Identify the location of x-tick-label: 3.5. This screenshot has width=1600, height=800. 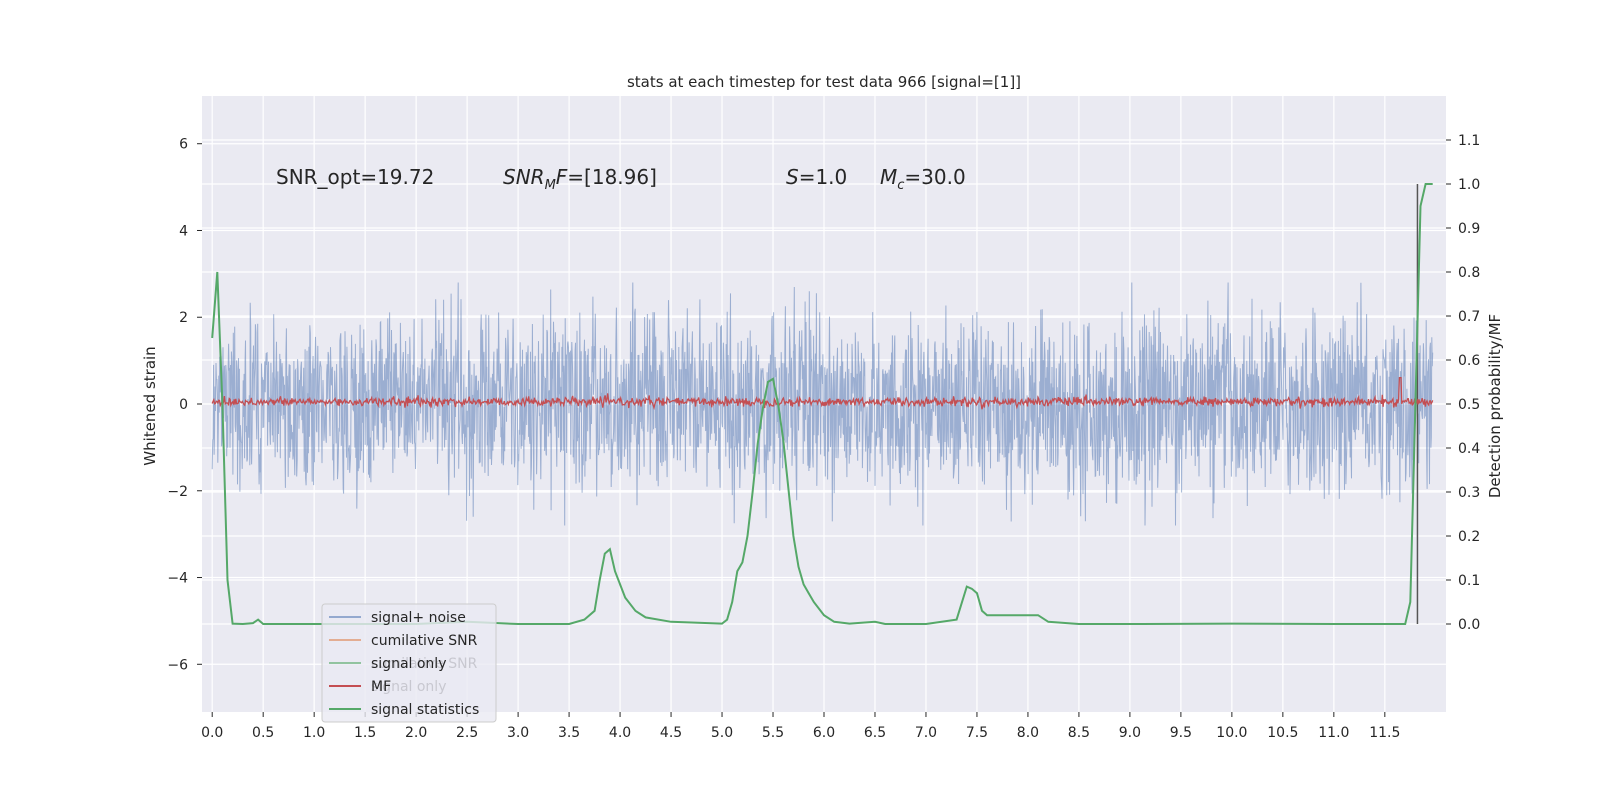
(569, 733).